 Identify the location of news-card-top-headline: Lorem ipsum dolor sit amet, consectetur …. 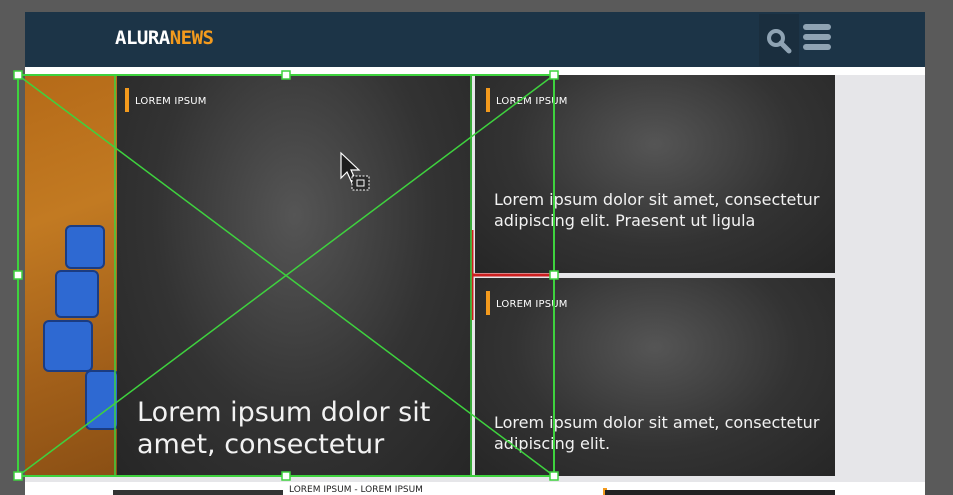
(657, 210).